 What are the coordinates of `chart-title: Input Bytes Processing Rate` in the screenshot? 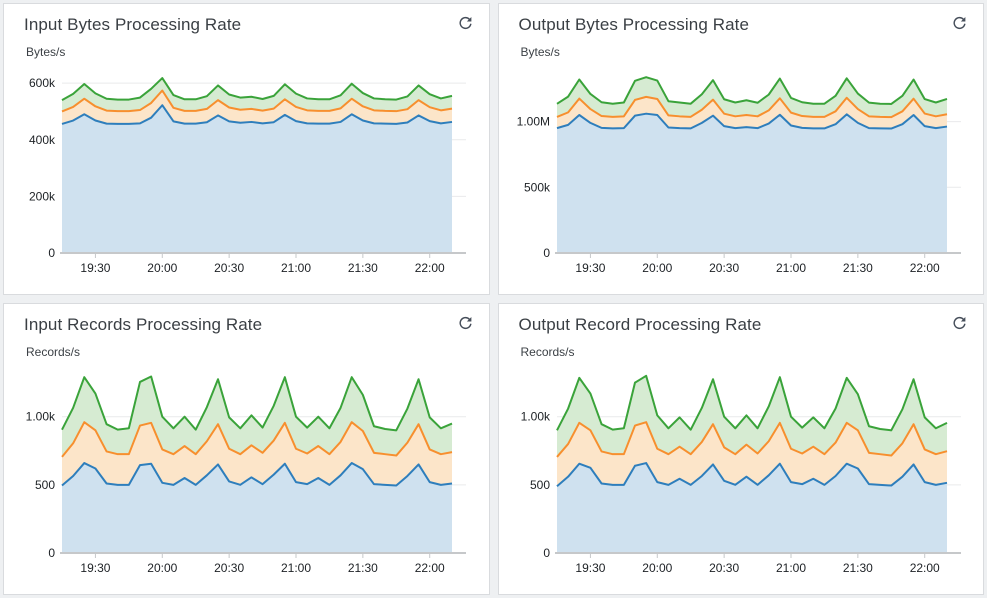 It's located at (133, 24).